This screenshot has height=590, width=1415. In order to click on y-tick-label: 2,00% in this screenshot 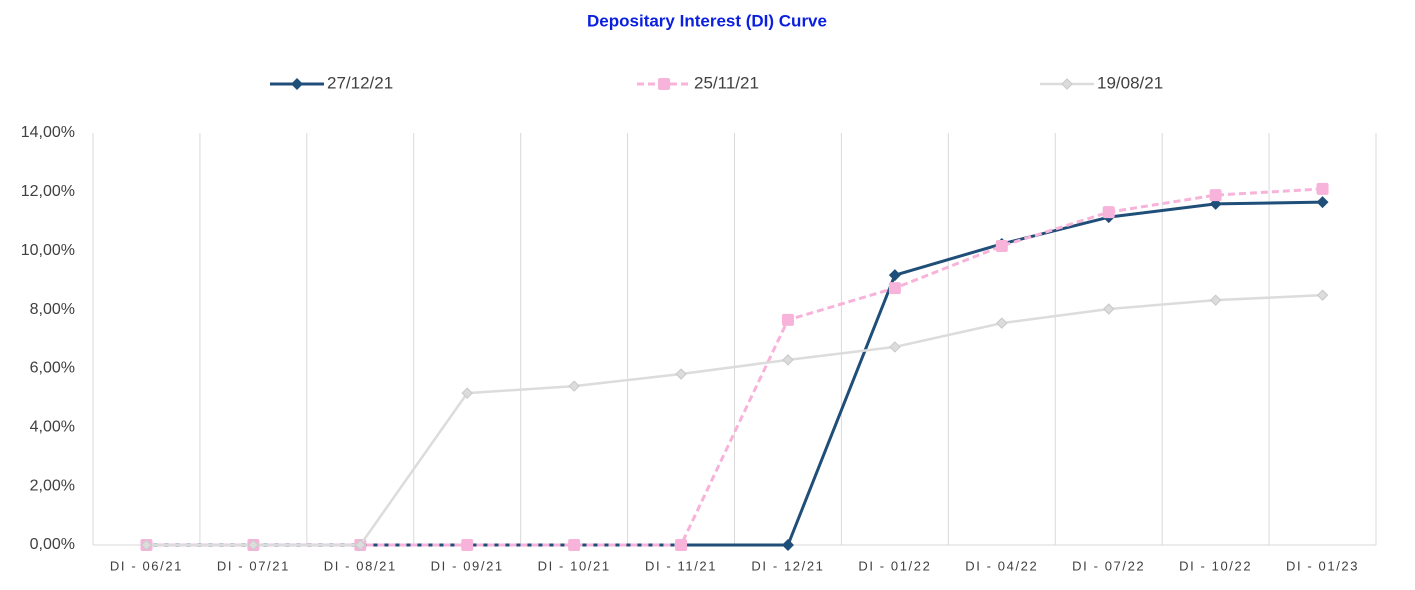, I will do `click(52, 485)`.